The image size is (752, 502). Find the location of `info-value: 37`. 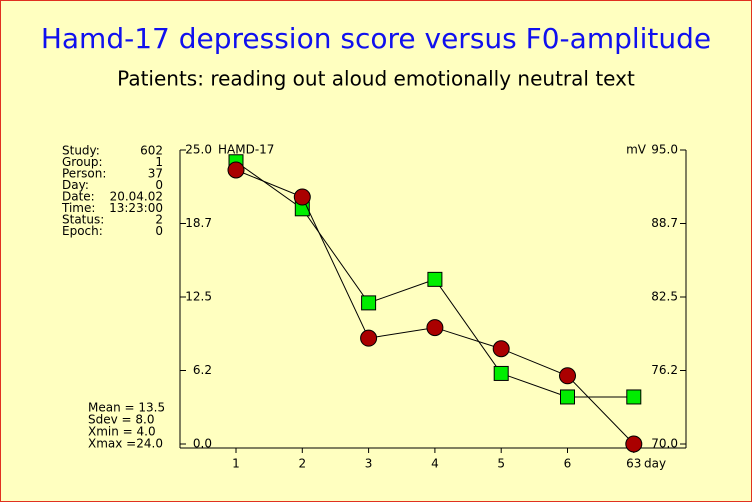

info-value: 37 is located at coordinates (155, 174).